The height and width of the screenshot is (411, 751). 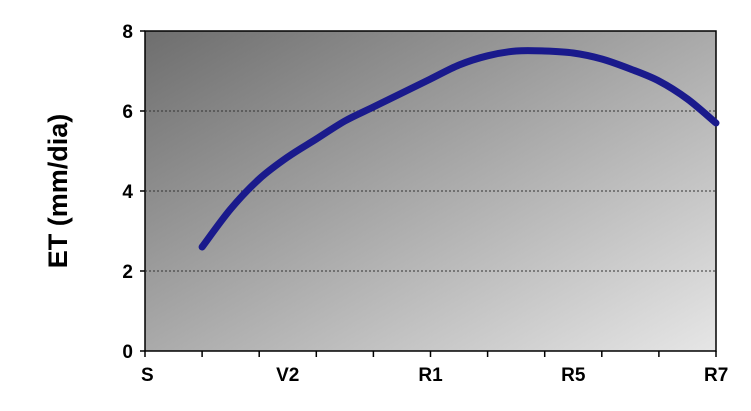 What do you see at coordinates (127, 112) in the screenshot?
I see `y-tick-label: 6` at bounding box center [127, 112].